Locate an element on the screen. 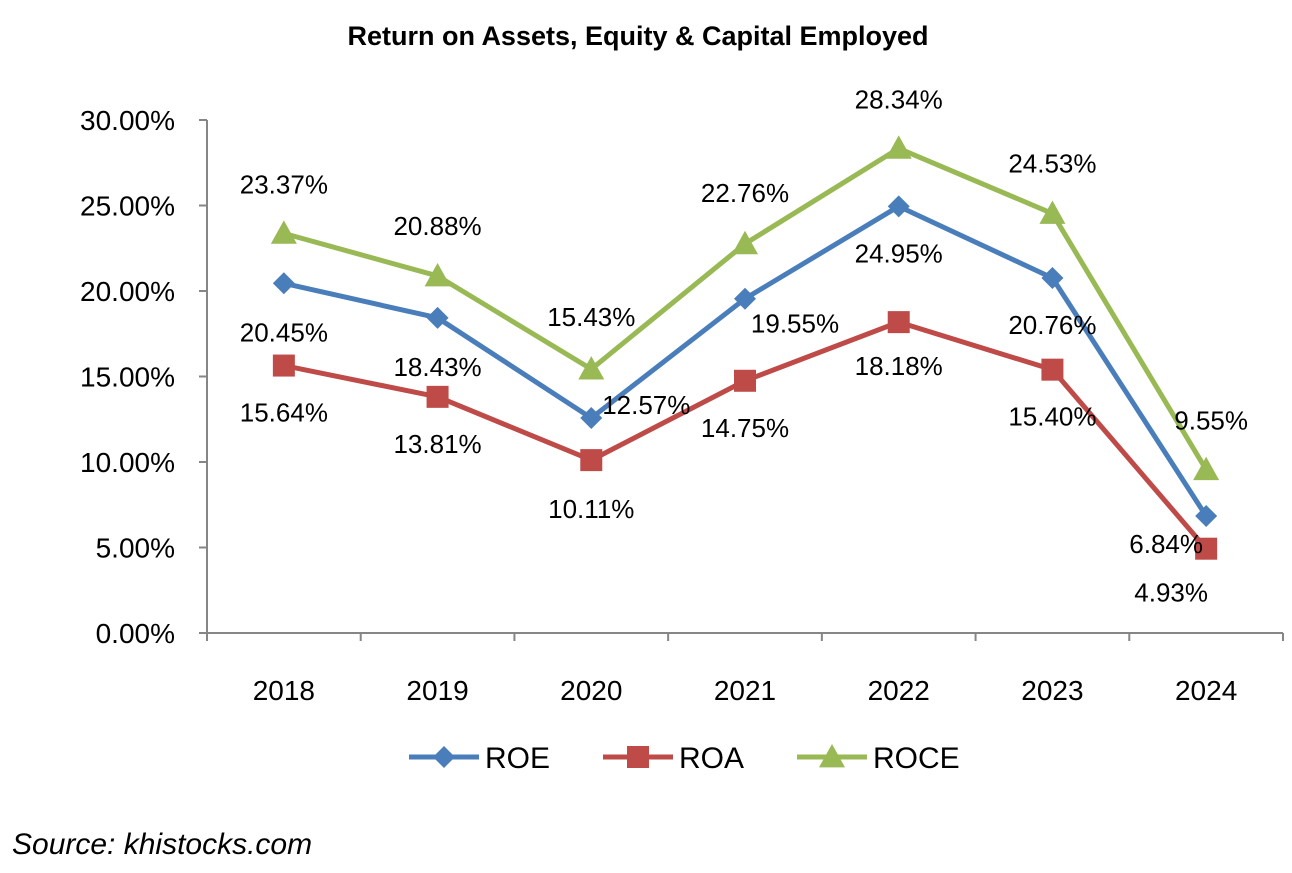  data-label-roe: 6.84% is located at coordinates (1166, 544).